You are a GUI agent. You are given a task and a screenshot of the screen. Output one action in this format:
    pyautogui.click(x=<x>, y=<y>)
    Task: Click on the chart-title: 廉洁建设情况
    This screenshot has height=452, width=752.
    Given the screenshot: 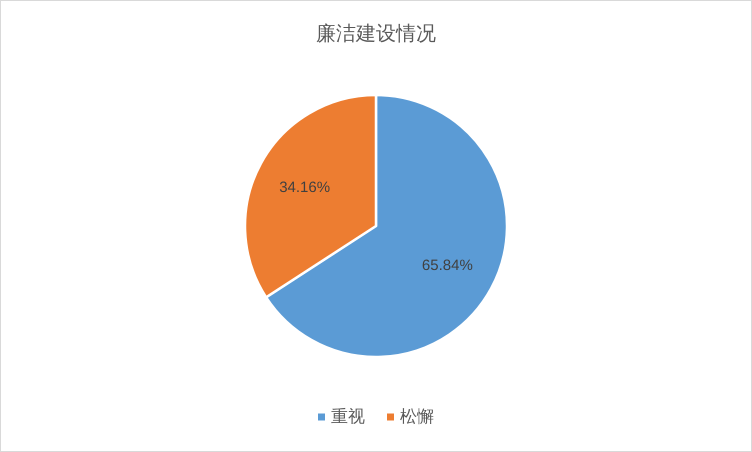 What is the action you would take?
    pyautogui.click(x=376, y=34)
    